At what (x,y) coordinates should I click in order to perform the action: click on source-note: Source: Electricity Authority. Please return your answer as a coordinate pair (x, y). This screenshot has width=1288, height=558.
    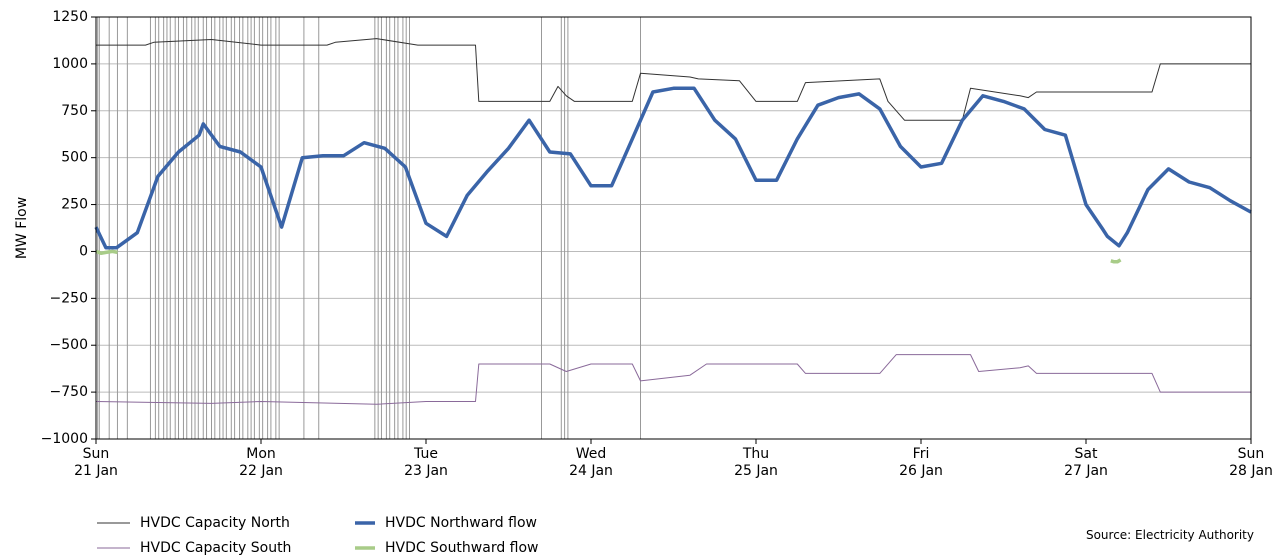
    Looking at the image, I should click on (1169, 535).